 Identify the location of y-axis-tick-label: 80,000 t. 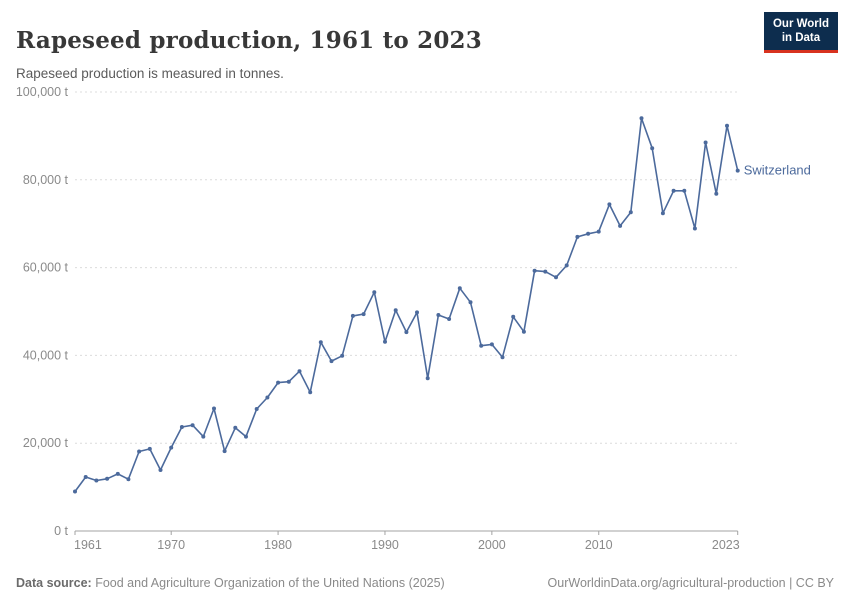
(46, 180).